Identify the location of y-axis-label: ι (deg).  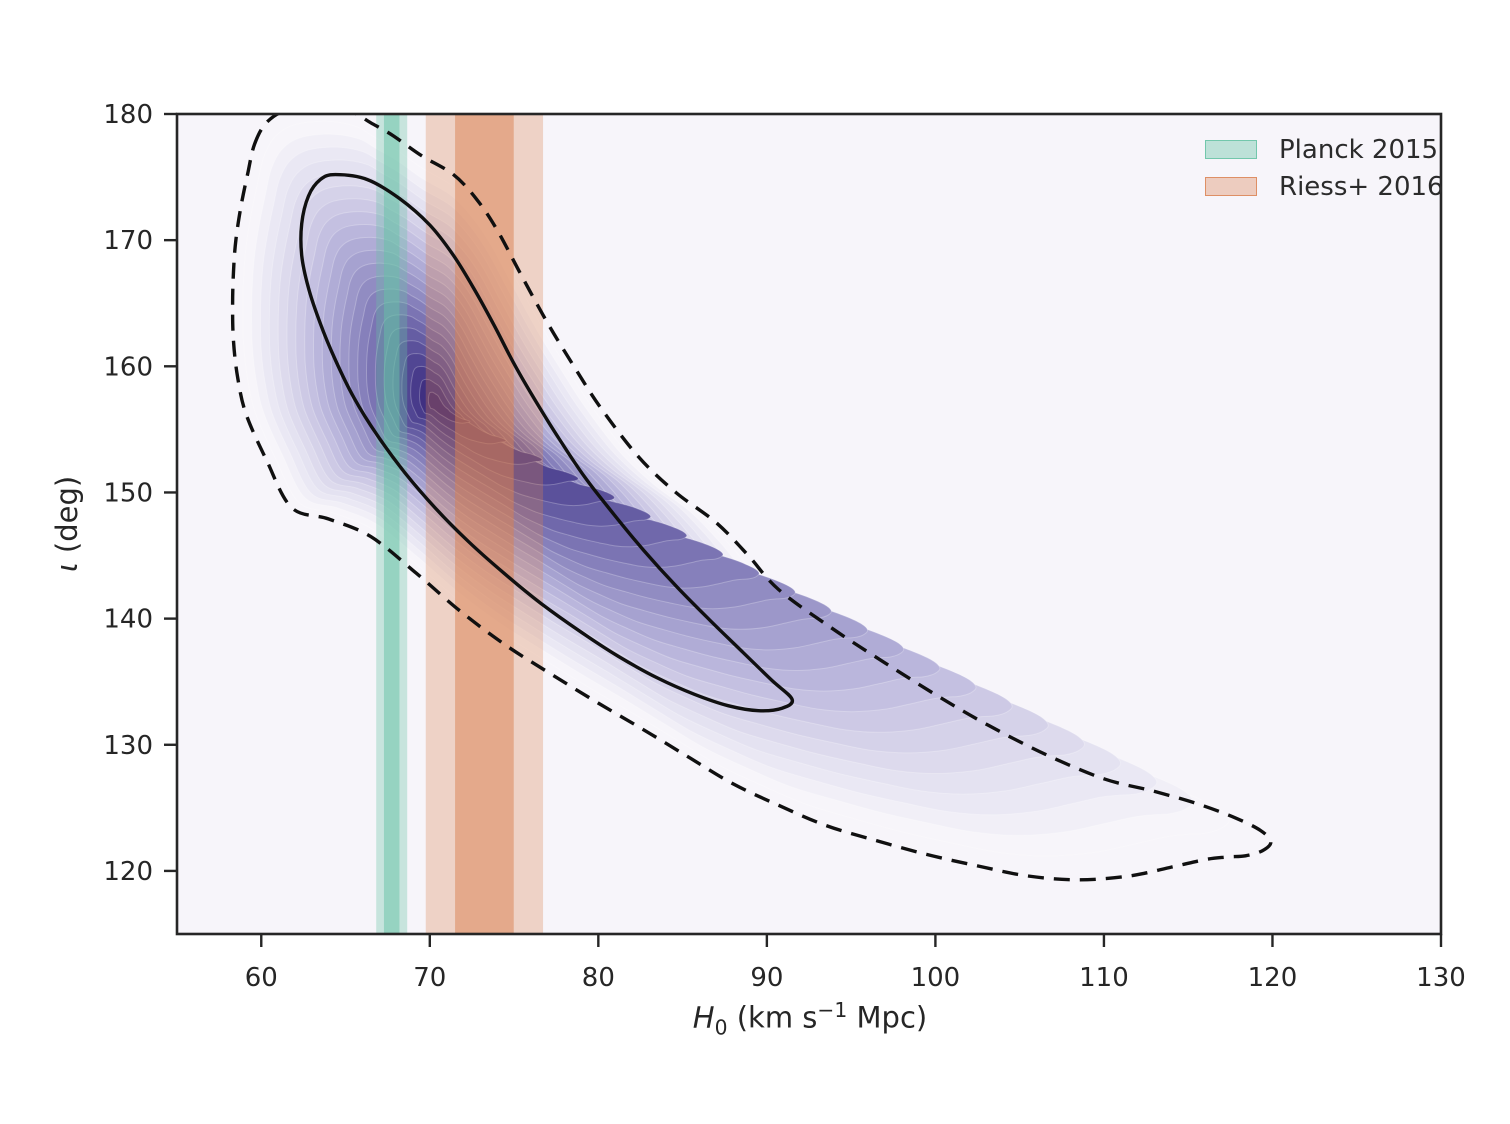
(67, 524).